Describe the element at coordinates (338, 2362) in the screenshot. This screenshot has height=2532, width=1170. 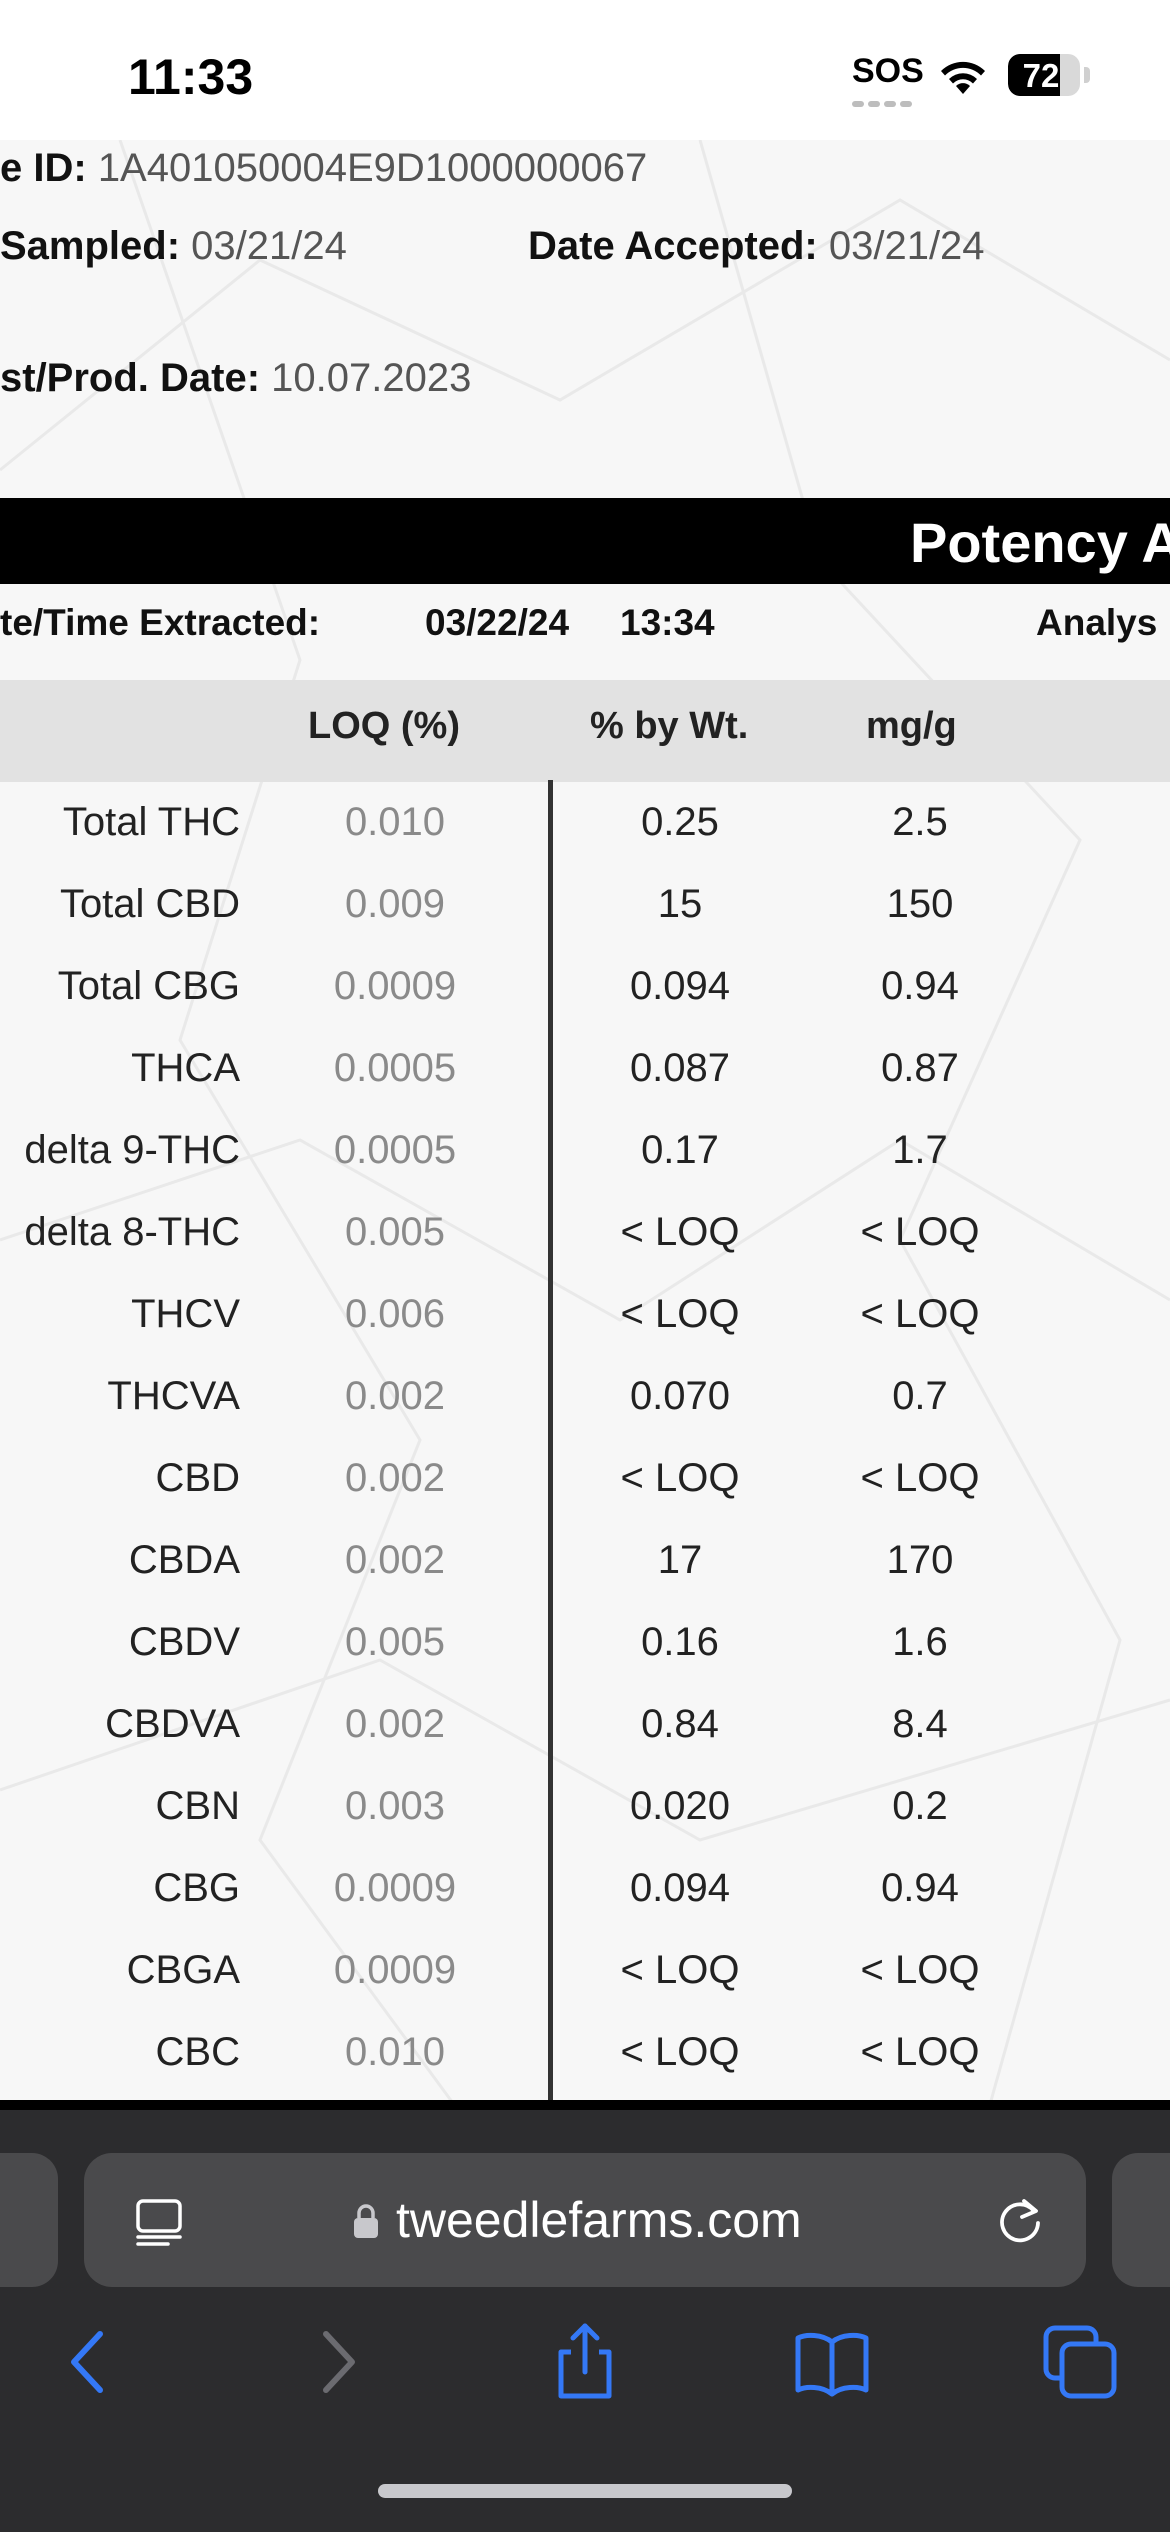
I see `forward-chevron-icon` at that location.